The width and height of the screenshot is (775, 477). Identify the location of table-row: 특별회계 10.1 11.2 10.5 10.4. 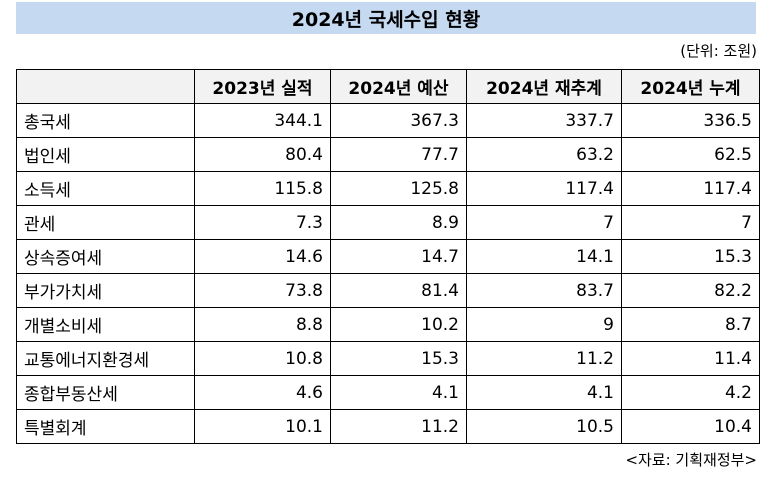
(388, 426).